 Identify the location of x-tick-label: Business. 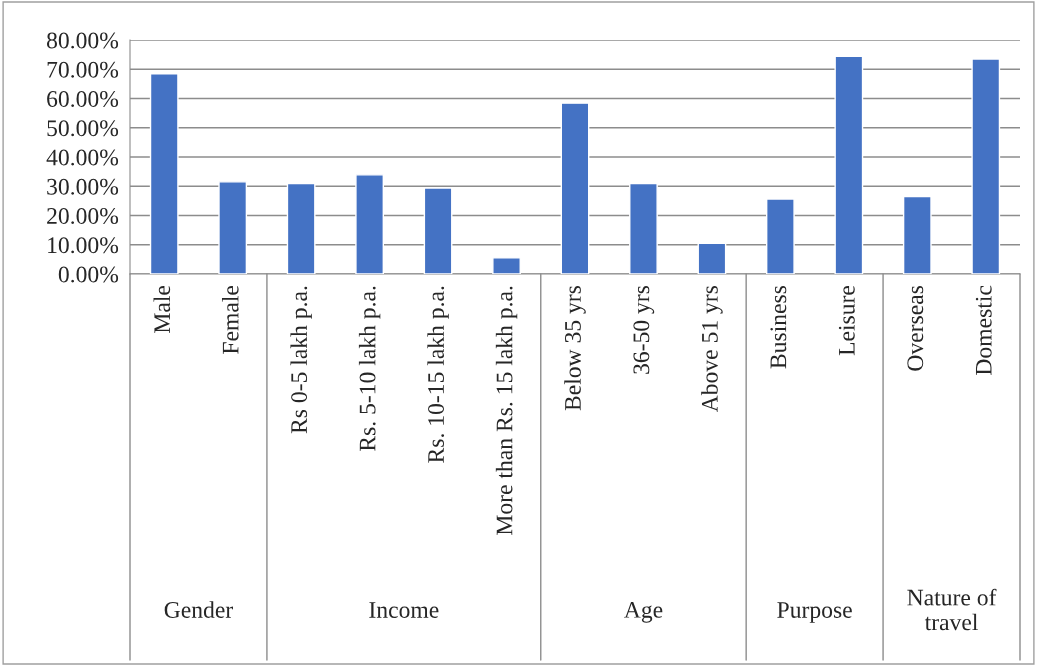
(778, 327).